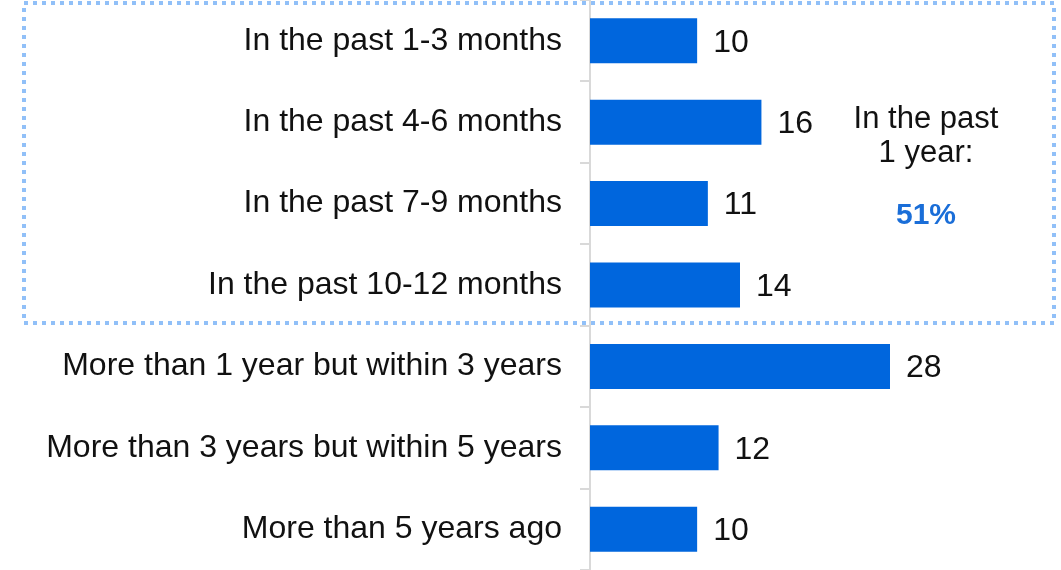 The width and height of the screenshot is (1061, 570). Describe the element at coordinates (402, 119) in the screenshot. I see `y-tick-label: In the past 4-6 months` at that location.